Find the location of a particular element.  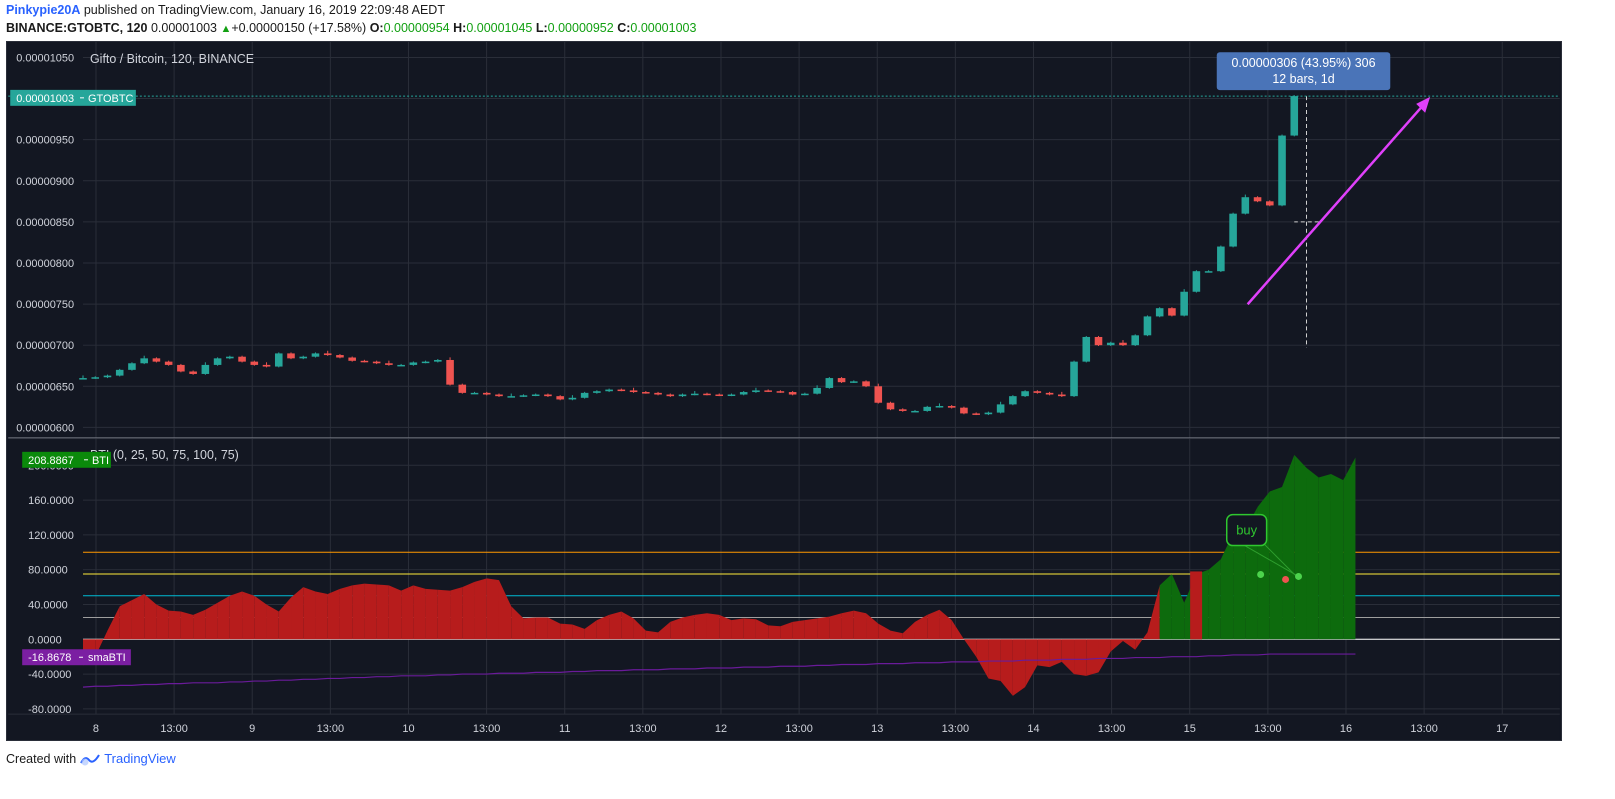

price-pane-legend: Gifto / Bitcoin, 120, BINANCE is located at coordinates (172, 59).